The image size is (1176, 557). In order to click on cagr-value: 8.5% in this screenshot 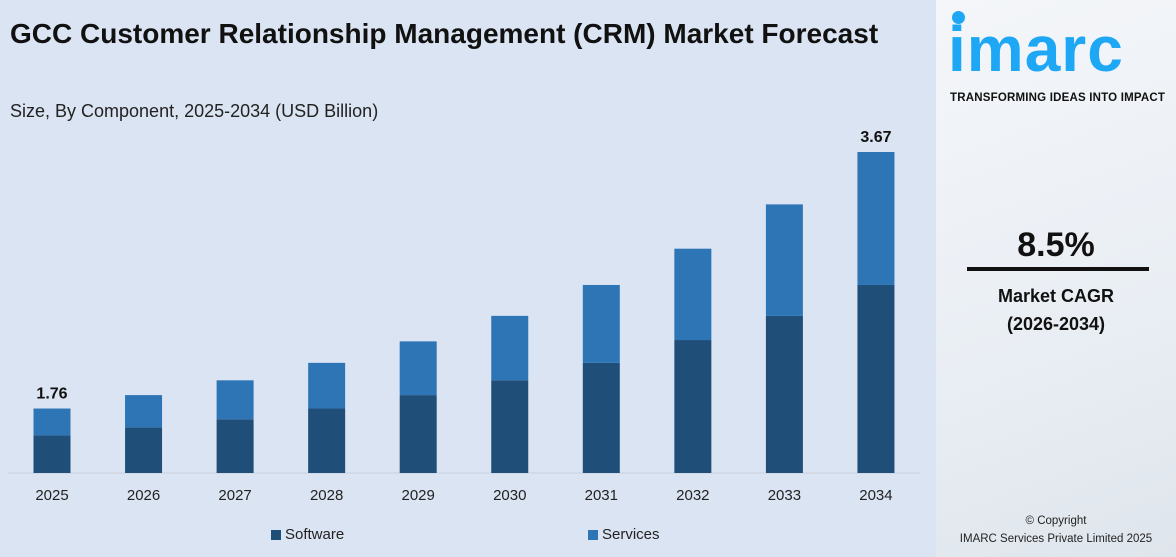, I will do `click(1056, 245)`.